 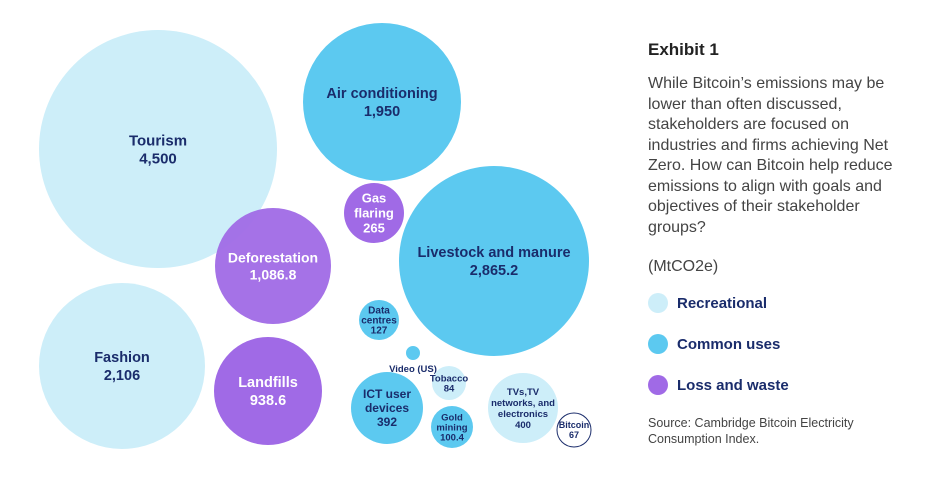 I want to click on bubble-circle-bitcoin, so click(x=574, y=430).